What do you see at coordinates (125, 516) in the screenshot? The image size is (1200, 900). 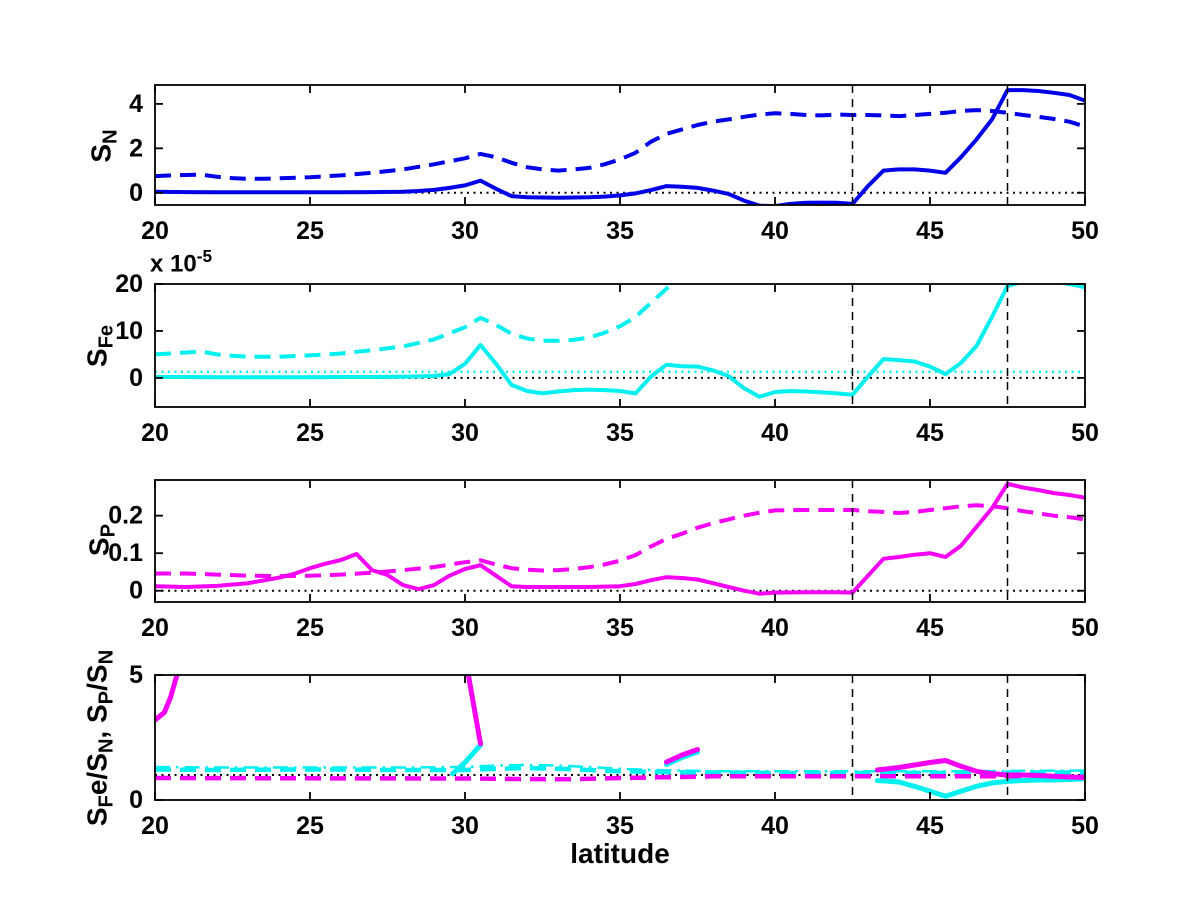 I see `y-tick-label: 0.2` at bounding box center [125, 516].